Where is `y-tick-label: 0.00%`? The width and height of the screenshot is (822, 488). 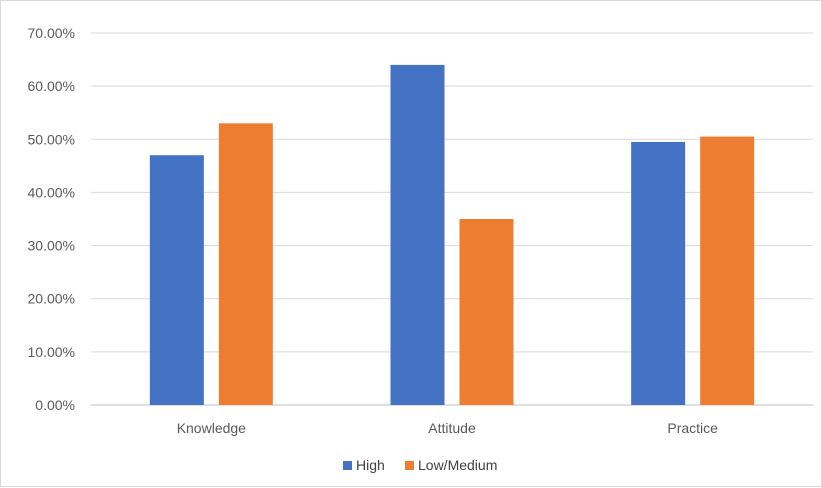
y-tick-label: 0.00% is located at coordinates (55, 405).